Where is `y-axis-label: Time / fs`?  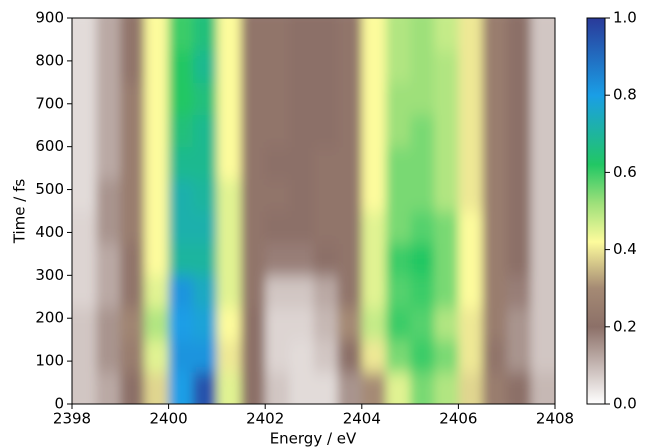 y-axis-label: Time / fs is located at coordinates (20, 212).